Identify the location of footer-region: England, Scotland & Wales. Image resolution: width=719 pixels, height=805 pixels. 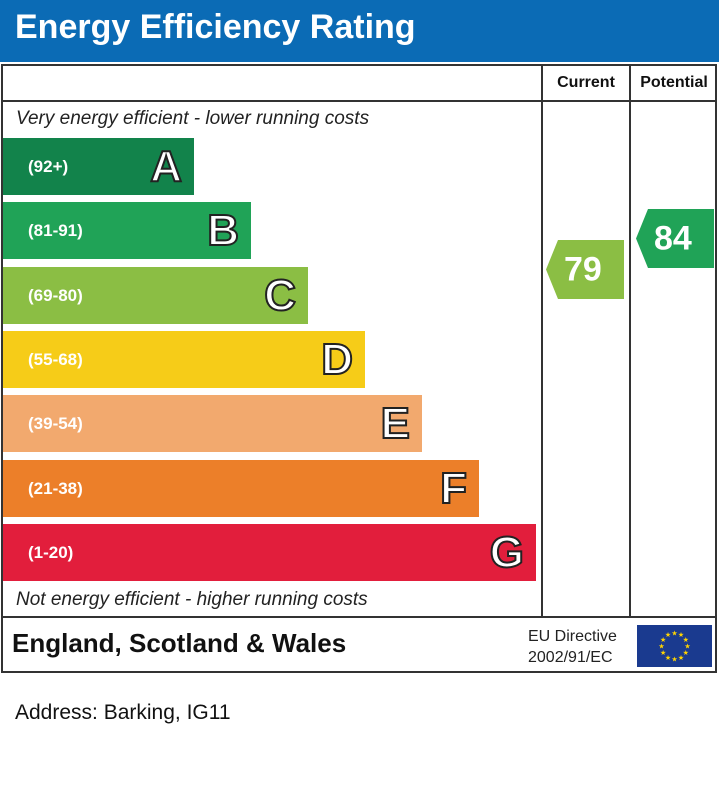
(179, 643).